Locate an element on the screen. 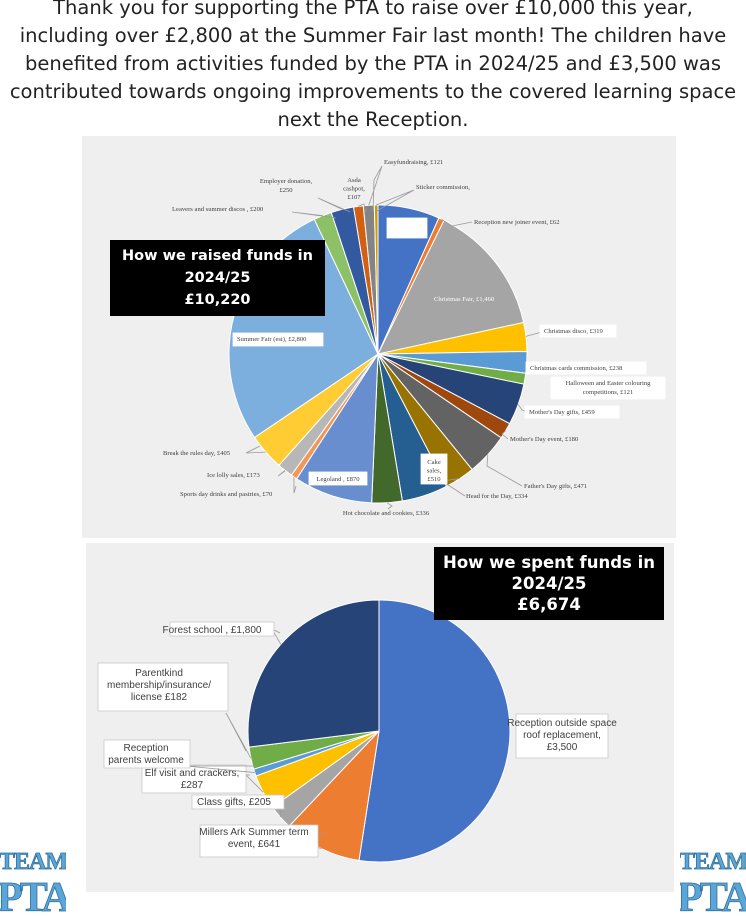  label-line: cashpot, is located at coordinates (354, 189).